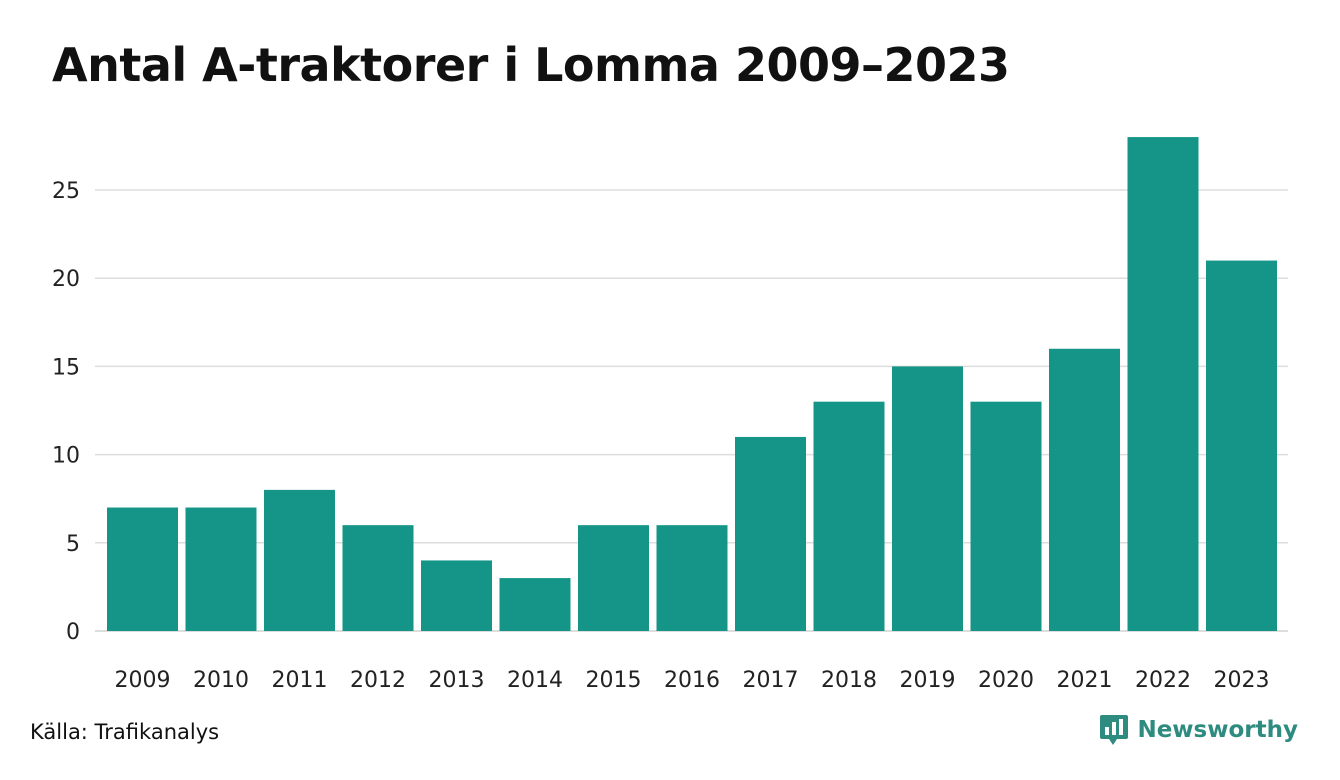 The image size is (1340, 780). What do you see at coordinates (1242, 680) in the screenshot?
I see `x-tick-label: 2023` at bounding box center [1242, 680].